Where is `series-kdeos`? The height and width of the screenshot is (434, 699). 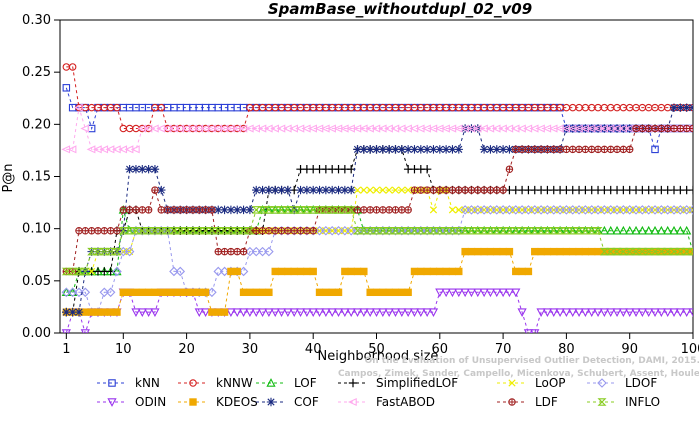
series-kdeos is located at coordinates (377, 281).